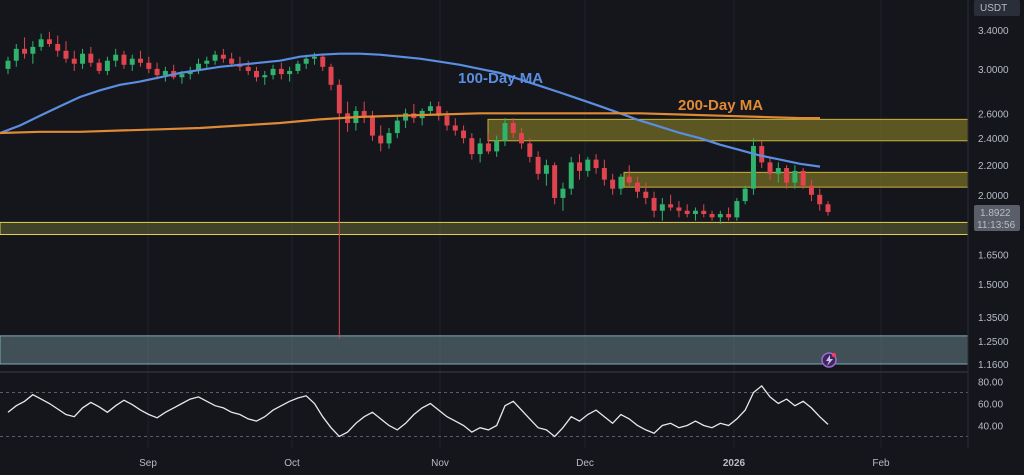 Image resolution: width=1024 pixels, height=475 pixels. Describe the element at coordinates (148, 463) in the screenshot. I see `time-tick-label: Sep` at that location.